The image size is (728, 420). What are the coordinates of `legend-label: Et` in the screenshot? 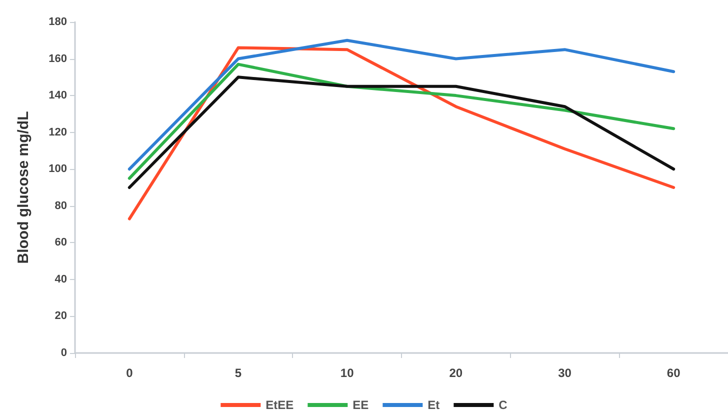 It's located at (434, 405).